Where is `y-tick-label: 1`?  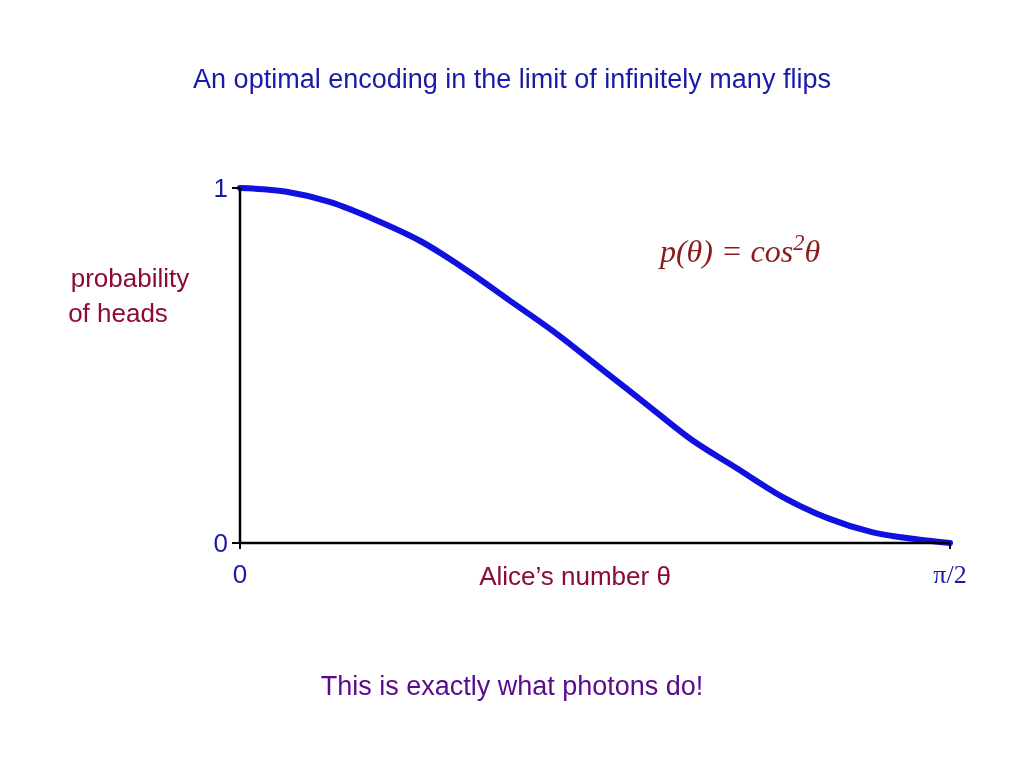 y-tick-label: 1 is located at coordinates (220, 188).